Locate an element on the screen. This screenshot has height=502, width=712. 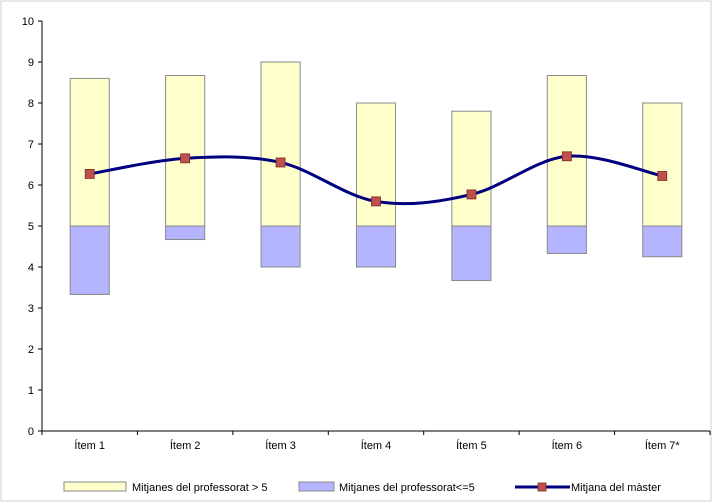
y-tick-label: 6 is located at coordinates (31, 186).